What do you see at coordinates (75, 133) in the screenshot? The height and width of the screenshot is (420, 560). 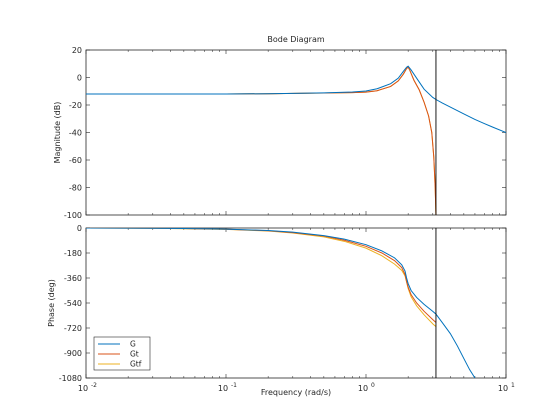 I see `y-tick-label: -40` at bounding box center [75, 133].